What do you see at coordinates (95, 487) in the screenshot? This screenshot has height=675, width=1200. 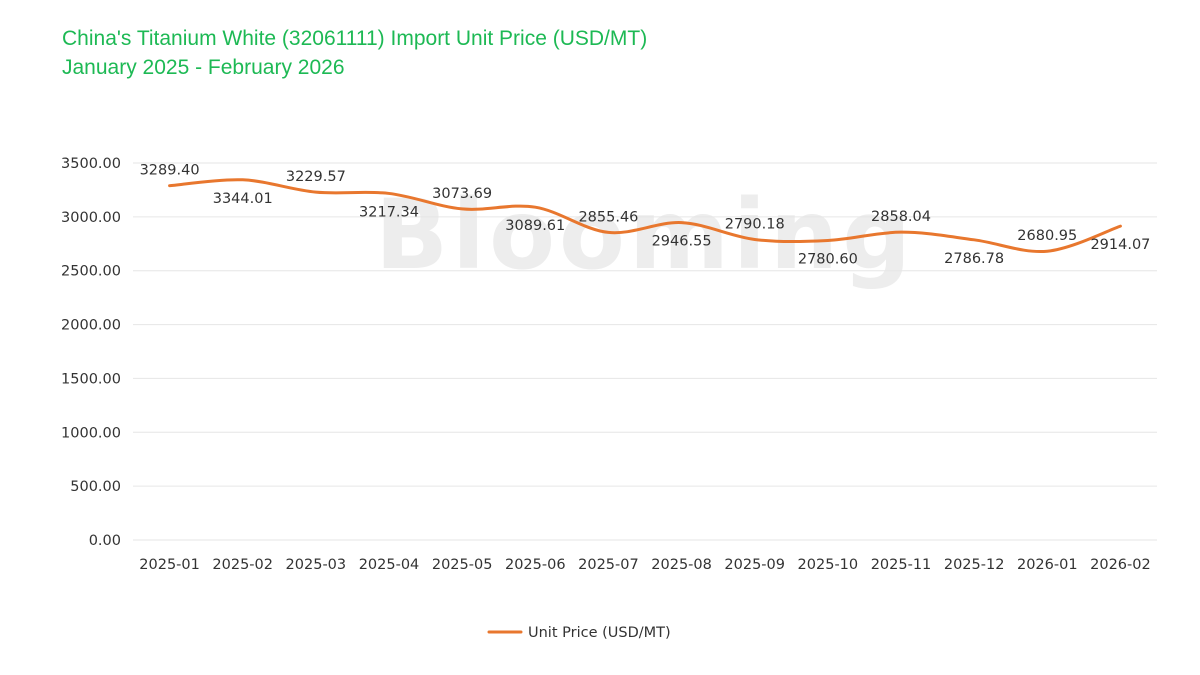 I see `y-tick-label: 500.00` at bounding box center [95, 487].